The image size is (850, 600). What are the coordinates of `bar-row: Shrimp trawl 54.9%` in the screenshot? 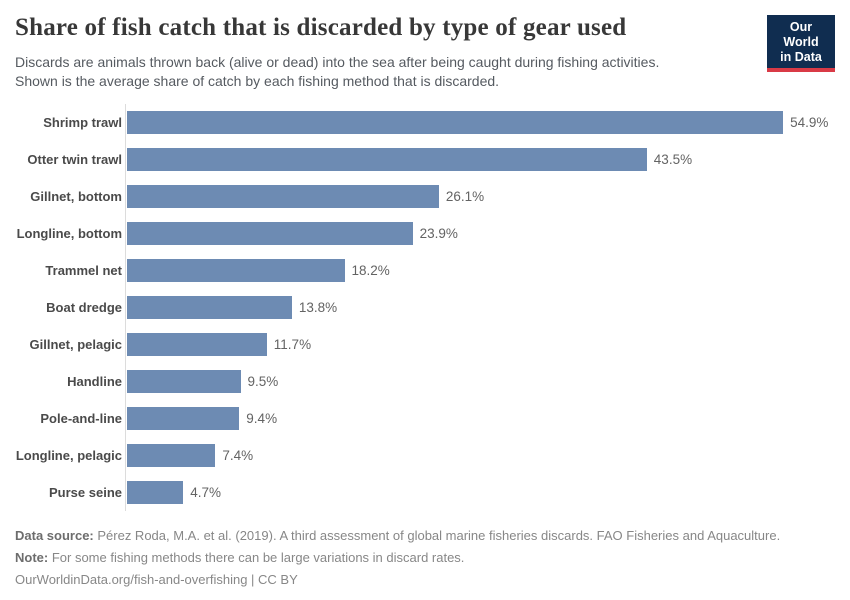 It's located at (425, 122).